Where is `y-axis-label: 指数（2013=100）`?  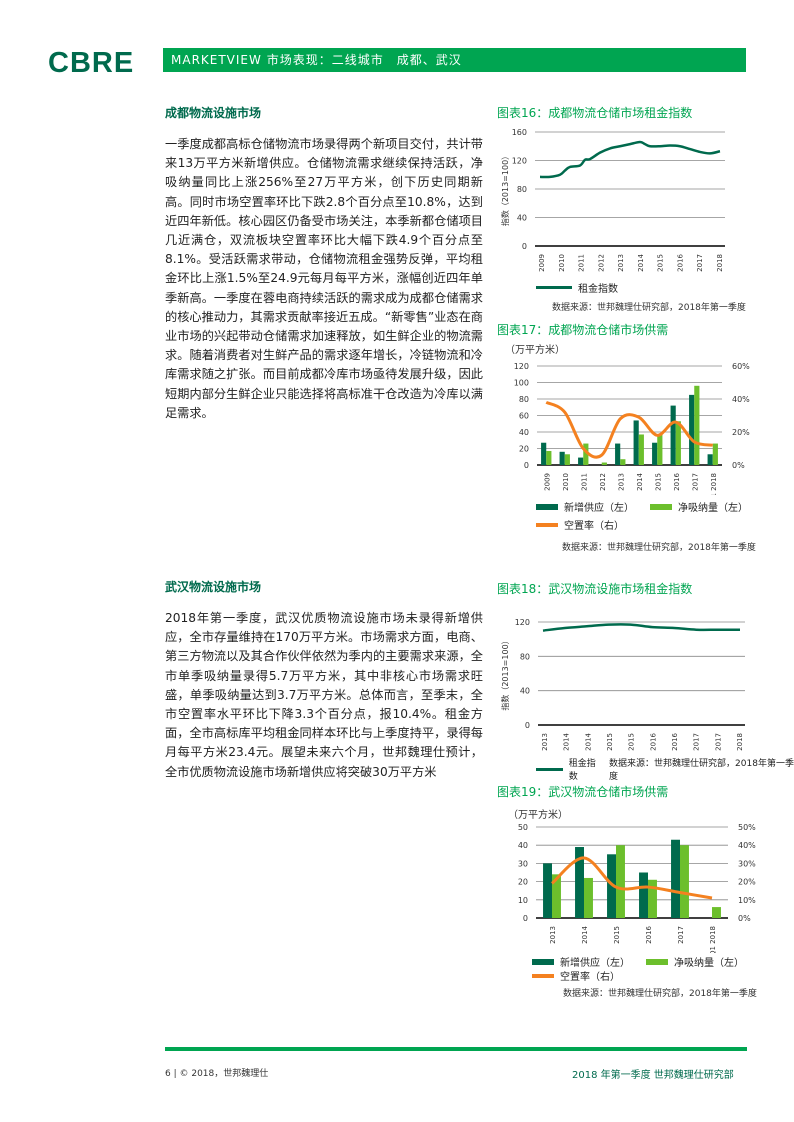 y-axis-label: 指数（2013=100） is located at coordinates (505, 673).